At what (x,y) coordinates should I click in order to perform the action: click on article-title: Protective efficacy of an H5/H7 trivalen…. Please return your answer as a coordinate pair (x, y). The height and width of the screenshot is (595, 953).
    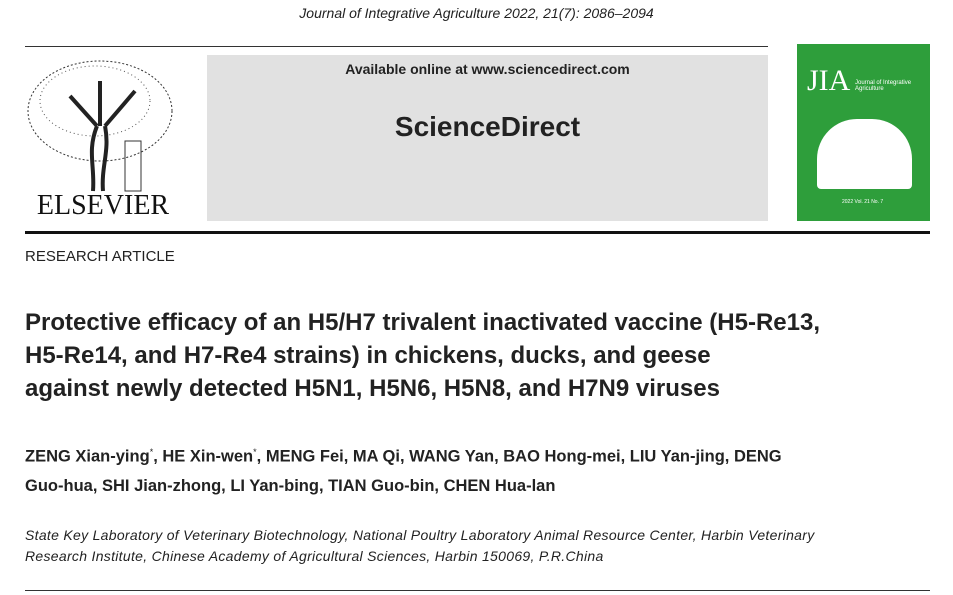
    Looking at the image, I should click on (422, 355).